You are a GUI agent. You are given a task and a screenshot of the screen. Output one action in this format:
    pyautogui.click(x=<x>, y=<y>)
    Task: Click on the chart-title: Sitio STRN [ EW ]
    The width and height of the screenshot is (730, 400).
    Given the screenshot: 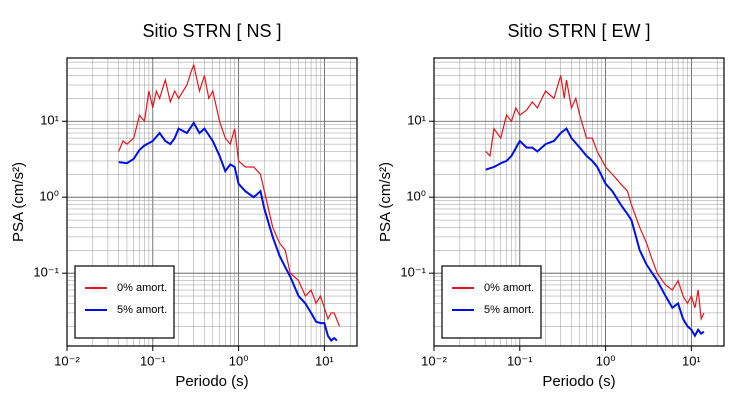 What is the action you would take?
    pyautogui.click(x=578, y=31)
    